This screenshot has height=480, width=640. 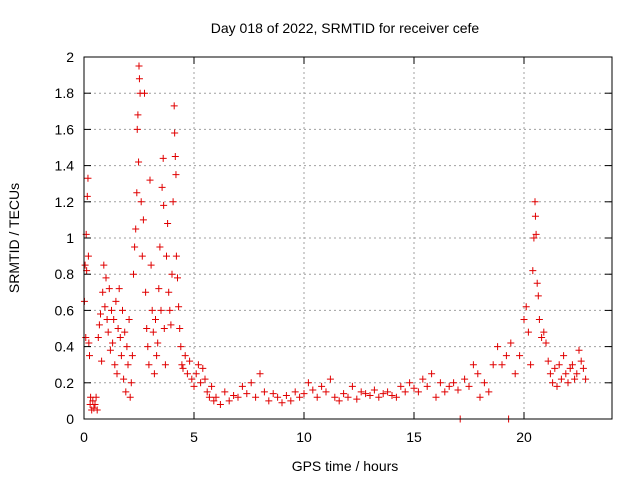 What do you see at coordinates (84, 437) in the screenshot?
I see `x-tick-label: 0` at bounding box center [84, 437].